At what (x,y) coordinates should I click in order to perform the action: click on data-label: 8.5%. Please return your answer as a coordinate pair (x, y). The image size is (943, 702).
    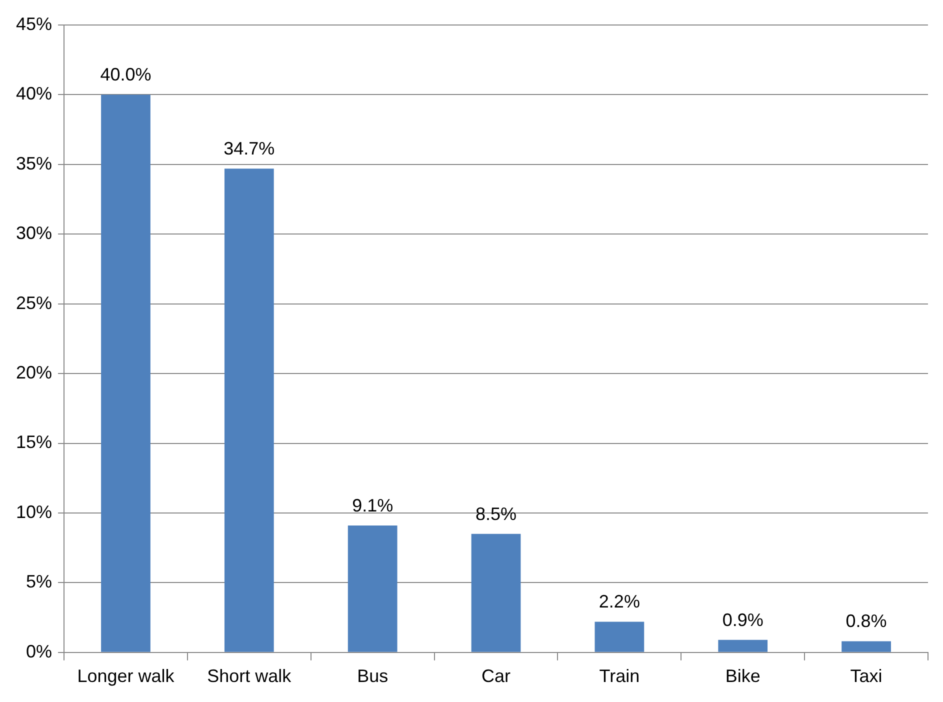
    Looking at the image, I should click on (496, 514).